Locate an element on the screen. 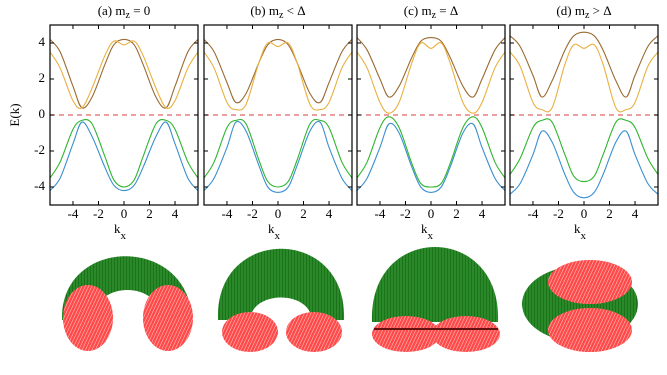 Image resolution: width=667 pixels, height=375 pixels. render-b is located at coordinates (281, 300).